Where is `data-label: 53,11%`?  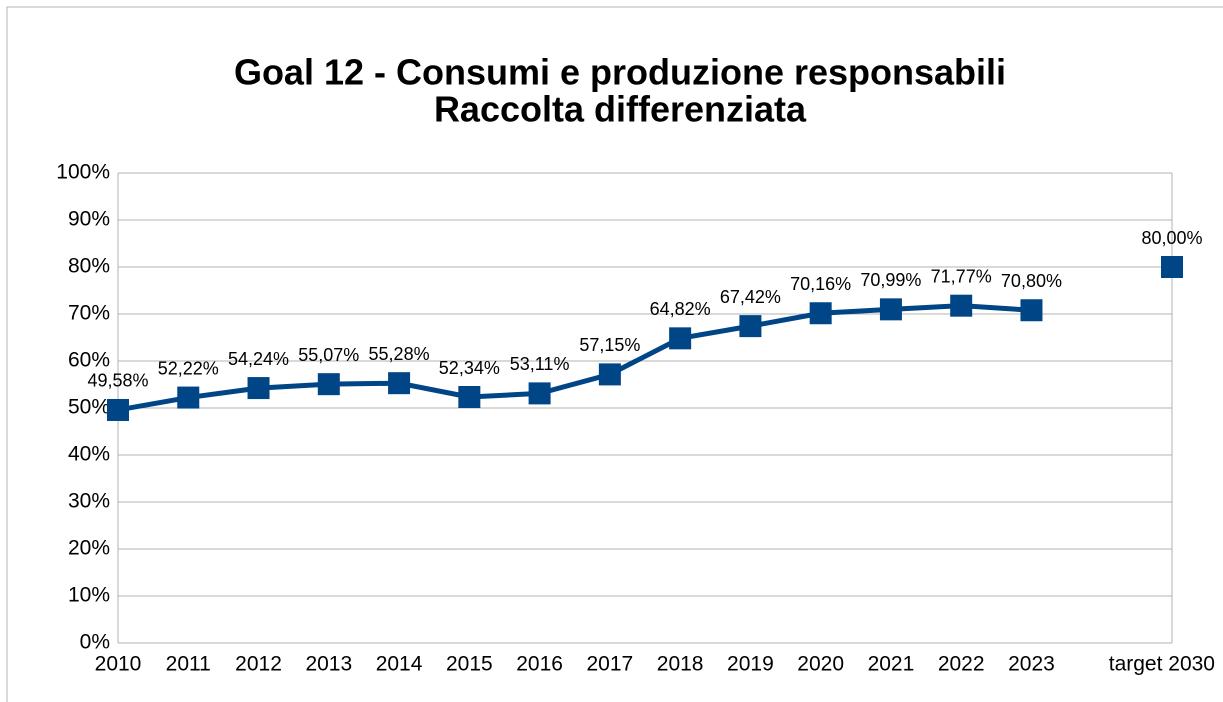
data-label: 53,11% is located at coordinates (540, 364).